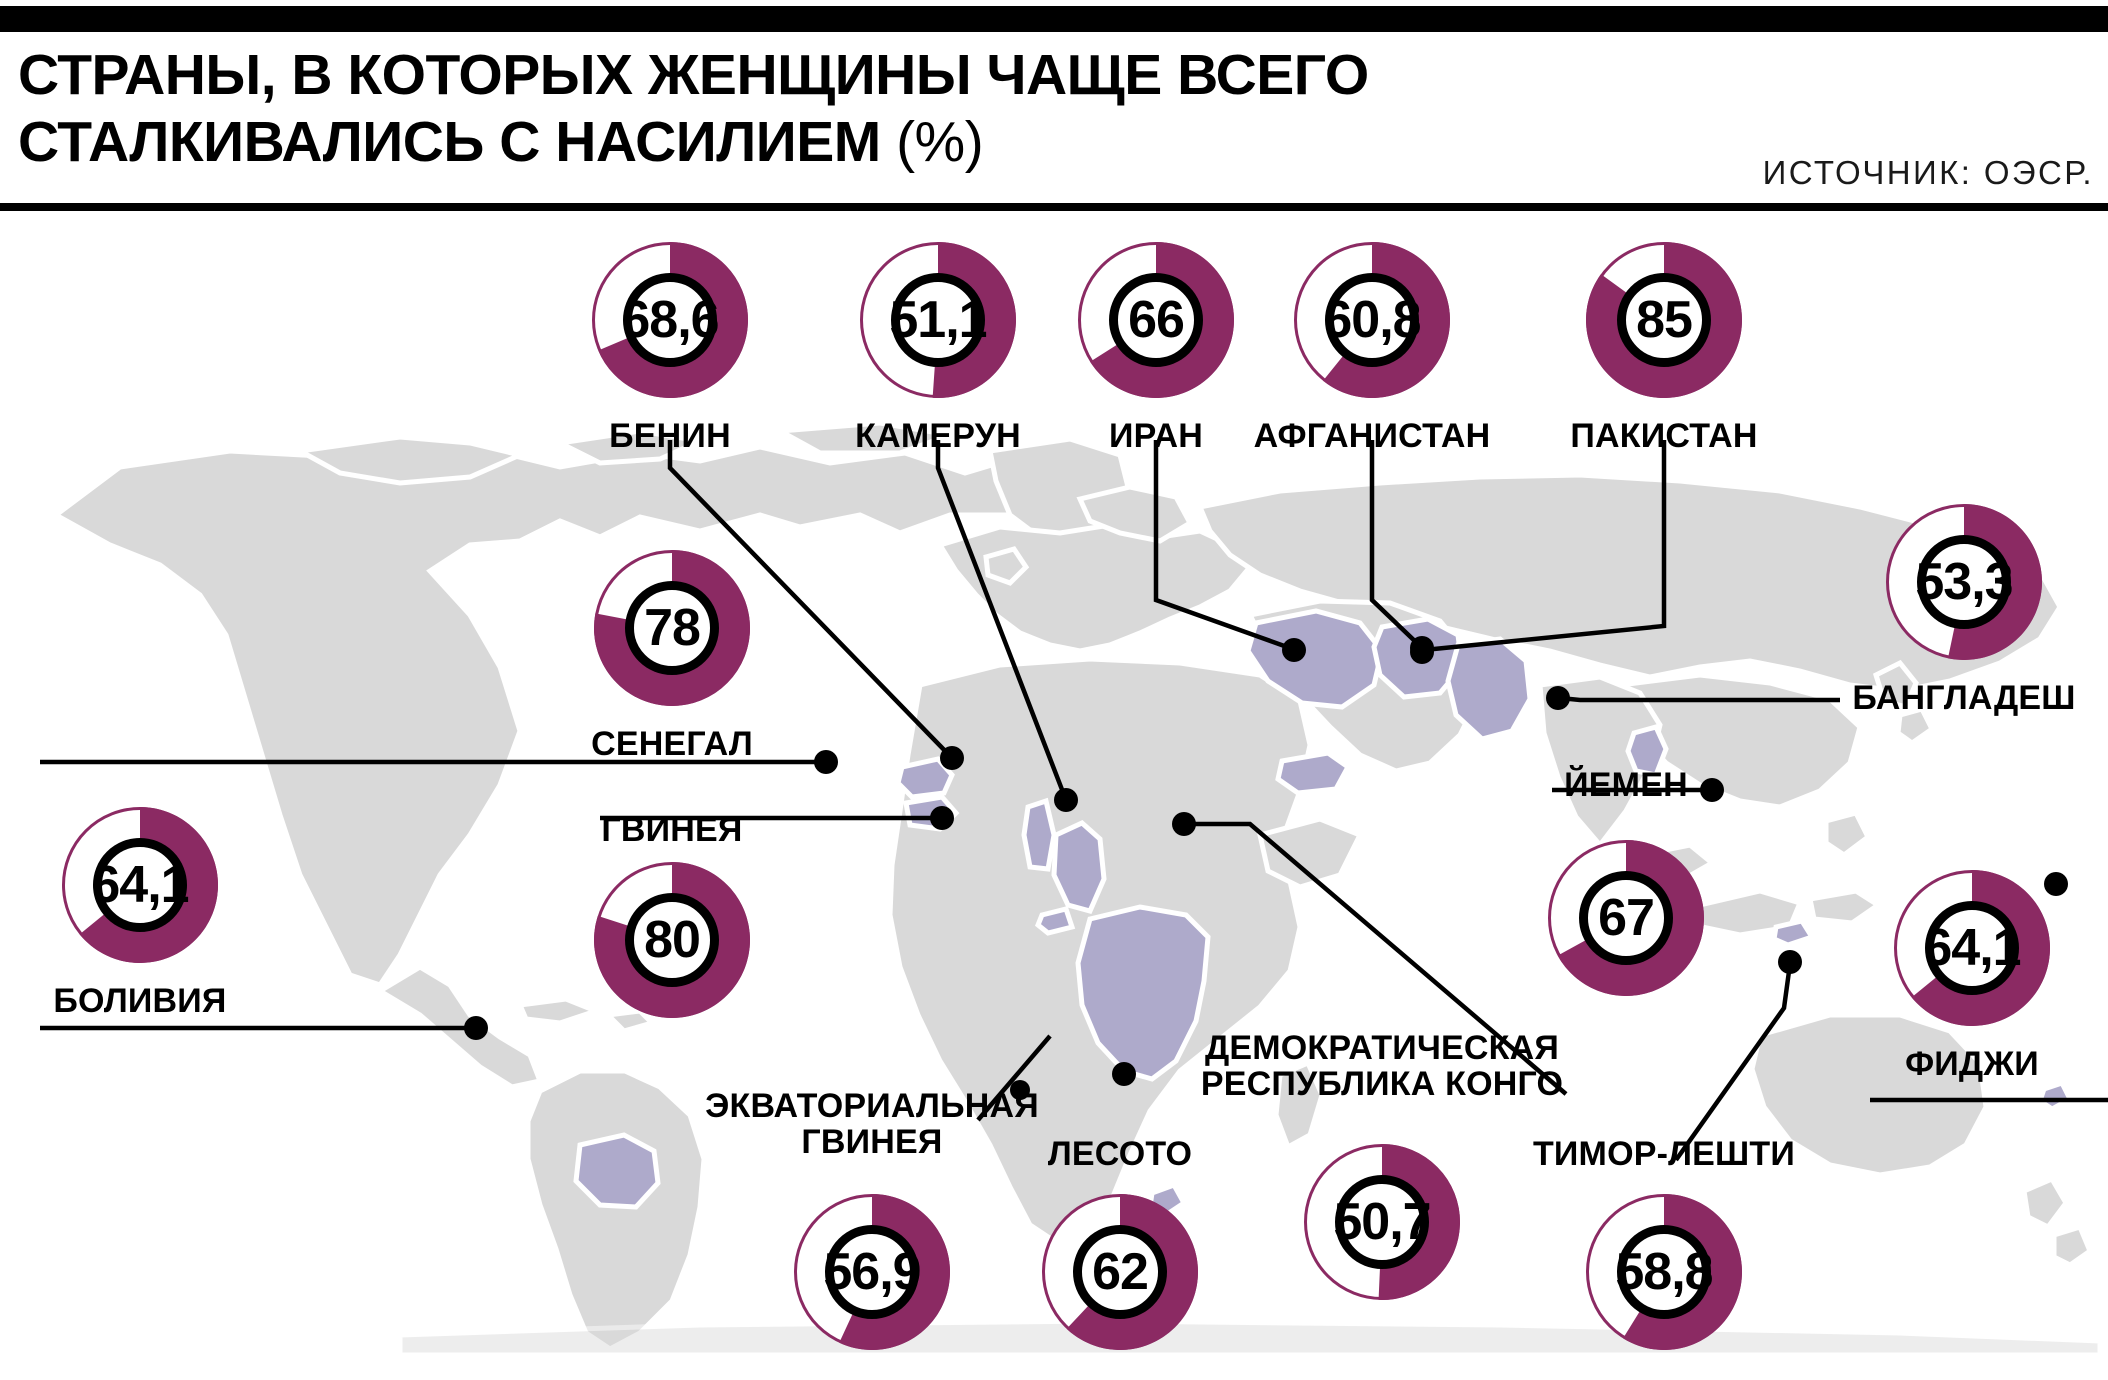 Image resolution: width=2108 pixels, height=1380 pixels. I want to click on donut-node-yemen: 67, so click(1626, 918).